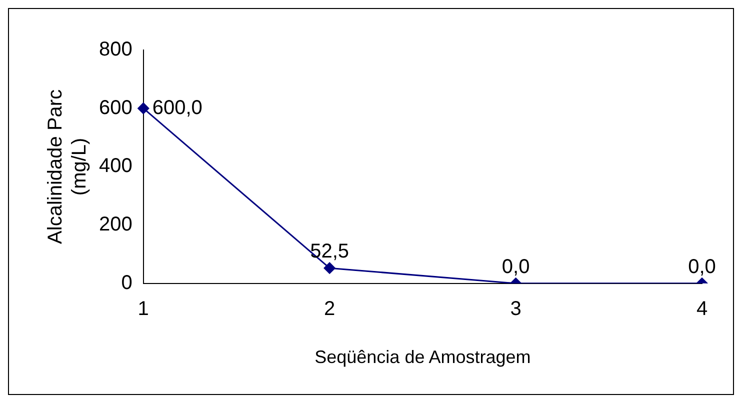 Image resolution: width=742 pixels, height=403 pixels. I want to click on x-tick-label: 3, so click(516, 309).